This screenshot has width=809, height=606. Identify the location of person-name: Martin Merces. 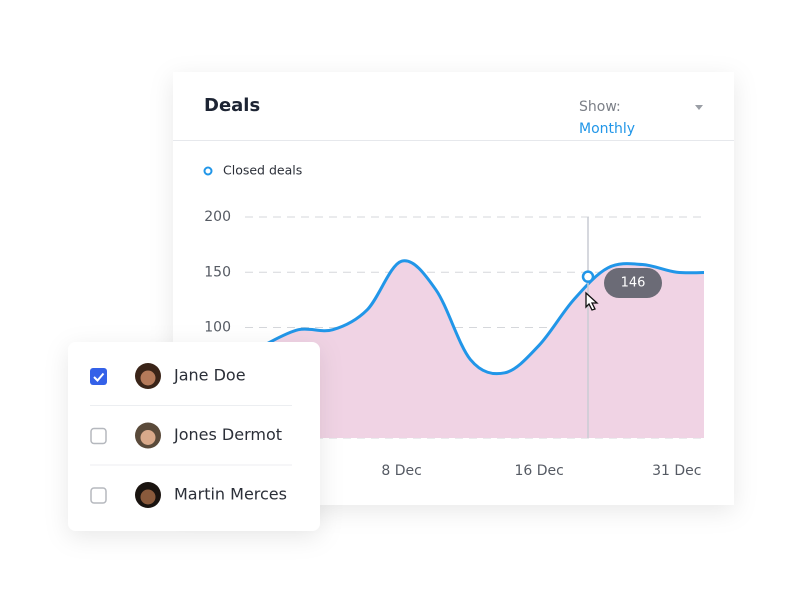
(230, 494).